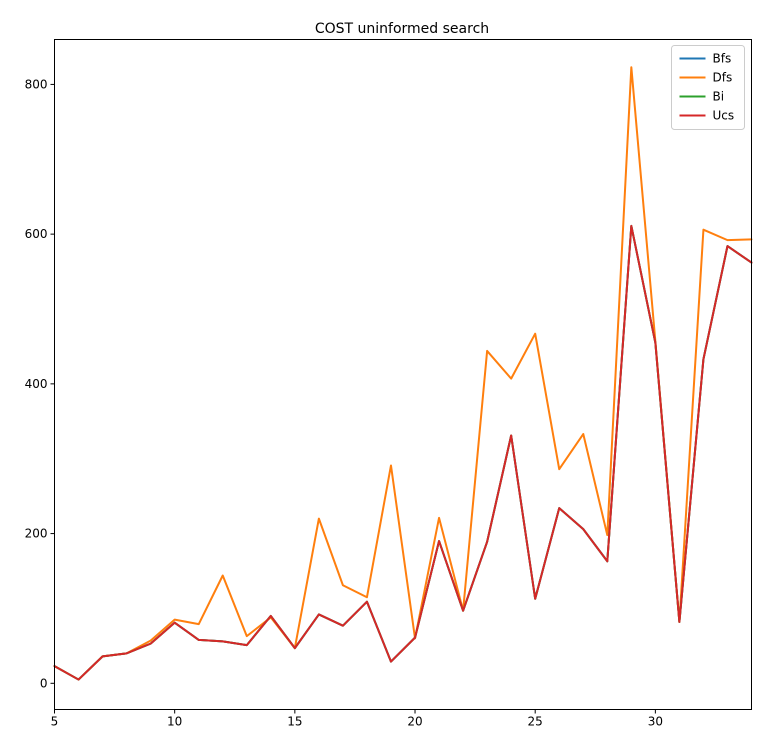 This screenshot has width=772, height=748. What do you see at coordinates (55, 722) in the screenshot?
I see `x-tick-label: 5` at bounding box center [55, 722].